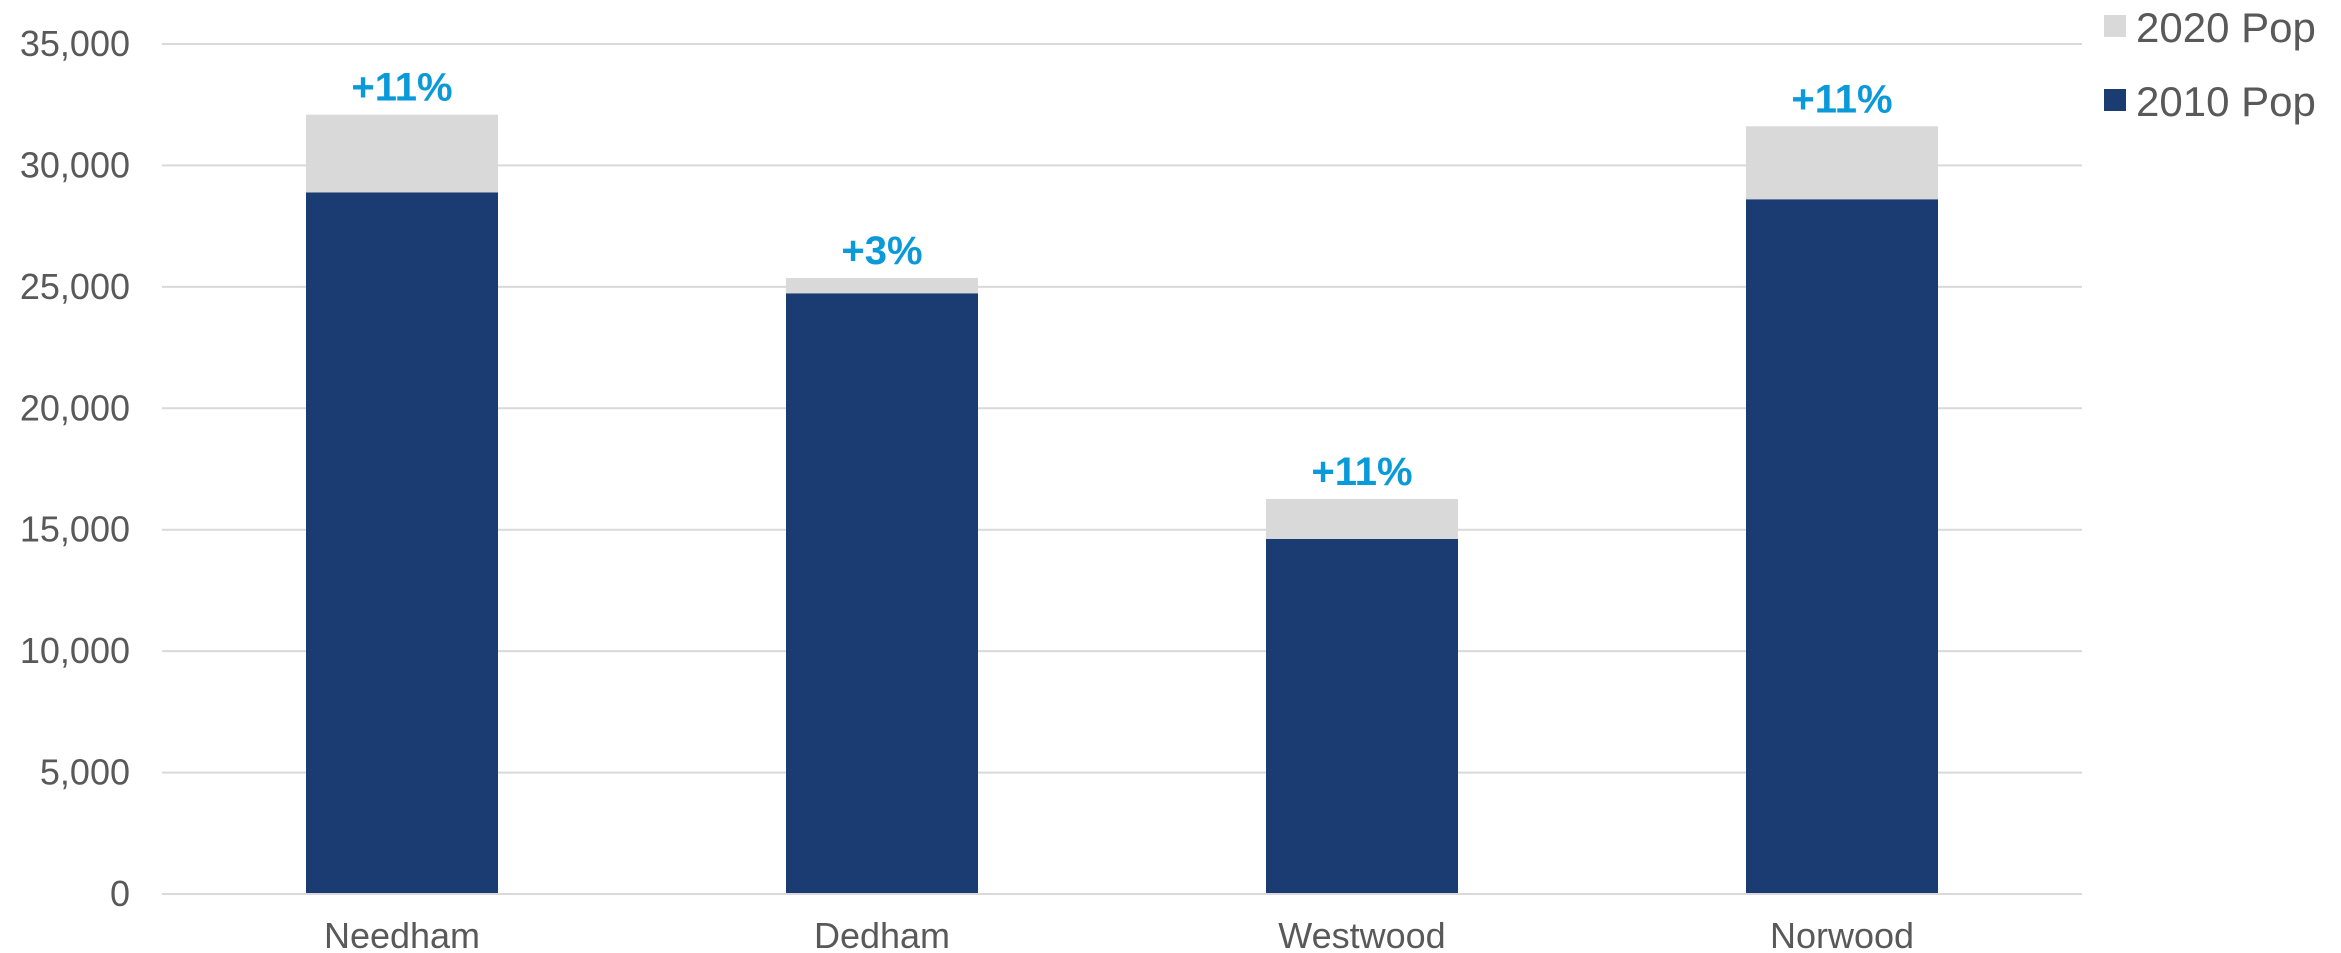  What do you see at coordinates (1841, 99) in the screenshot?
I see `growth-label-norwood: +11%` at bounding box center [1841, 99].